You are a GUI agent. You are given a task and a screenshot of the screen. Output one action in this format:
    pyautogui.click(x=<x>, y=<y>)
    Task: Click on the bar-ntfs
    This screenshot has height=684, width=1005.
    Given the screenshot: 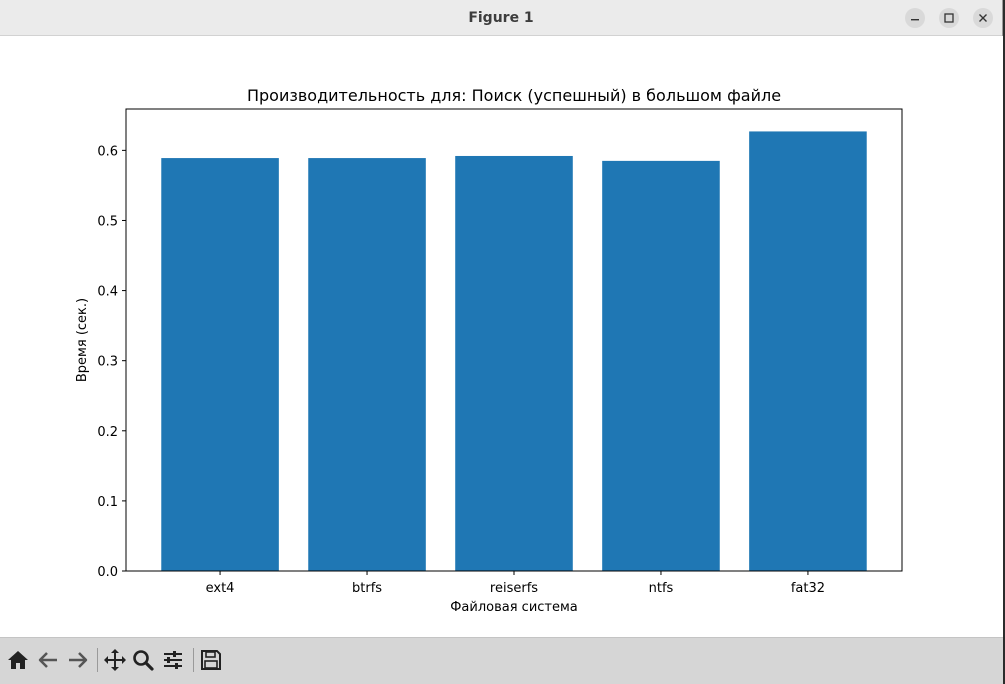 What is the action you would take?
    pyautogui.click(x=661, y=365)
    